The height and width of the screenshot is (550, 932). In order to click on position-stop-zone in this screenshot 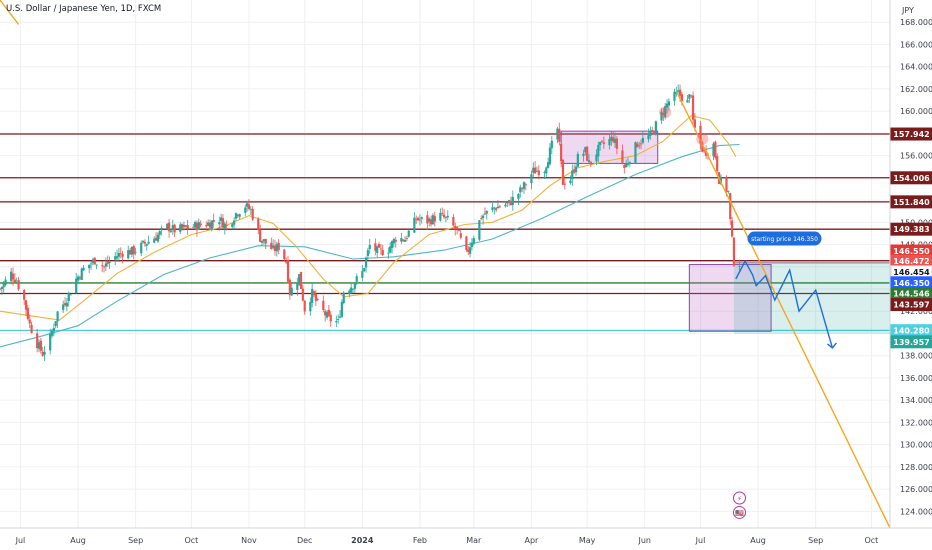, I will do `click(811, 261)`.